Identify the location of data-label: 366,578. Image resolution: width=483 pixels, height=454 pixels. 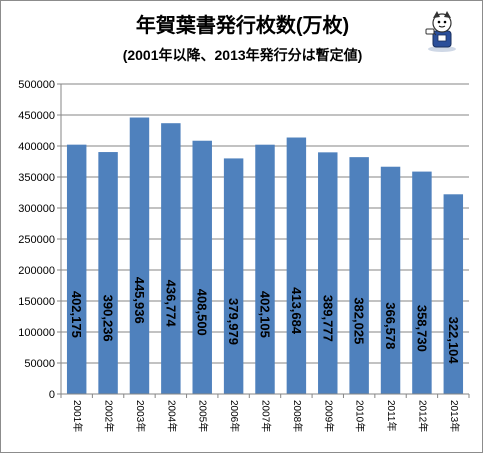
(390, 325).